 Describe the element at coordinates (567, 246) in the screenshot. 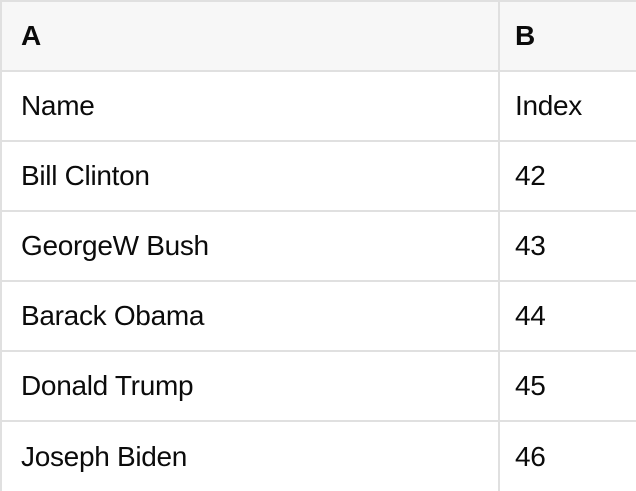

I see `cell-b3: 43` at that location.